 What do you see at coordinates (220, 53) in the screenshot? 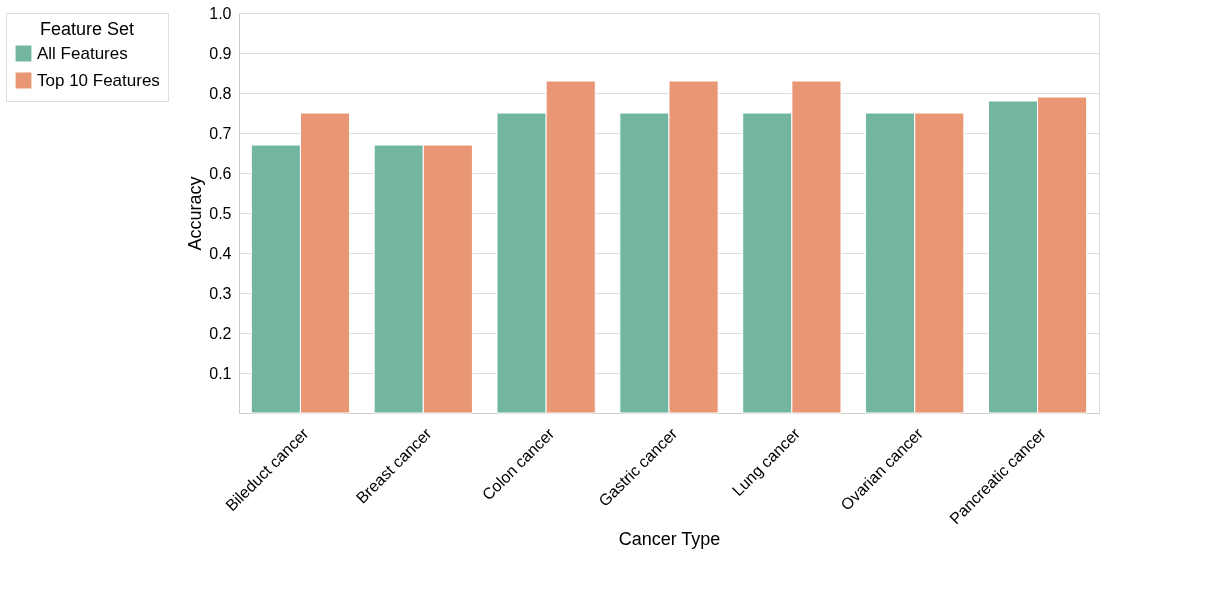
I see `y-tick-label: 0.9` at bounding box center [220, 53].